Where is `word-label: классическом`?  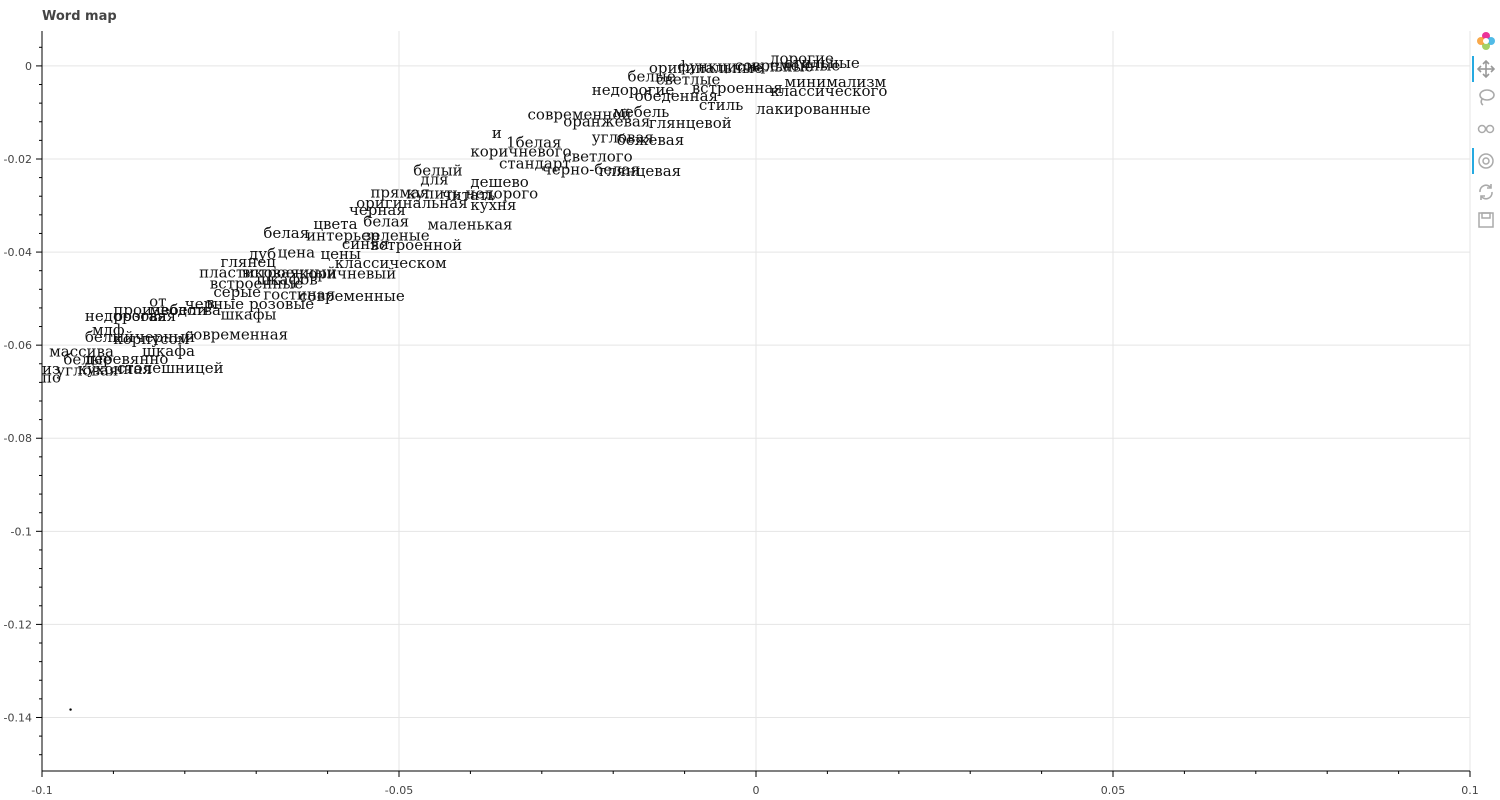
word-label: классическом is located at coordinates (391, 263).